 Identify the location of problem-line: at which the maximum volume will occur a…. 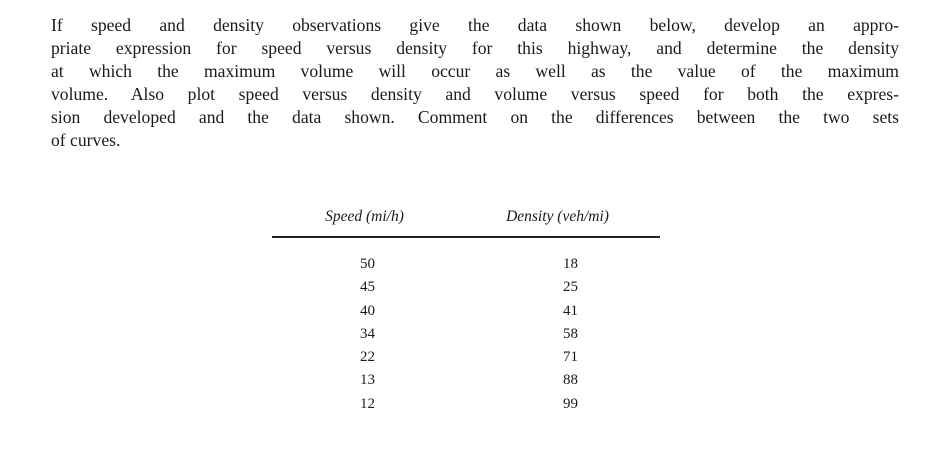
(475, 71).